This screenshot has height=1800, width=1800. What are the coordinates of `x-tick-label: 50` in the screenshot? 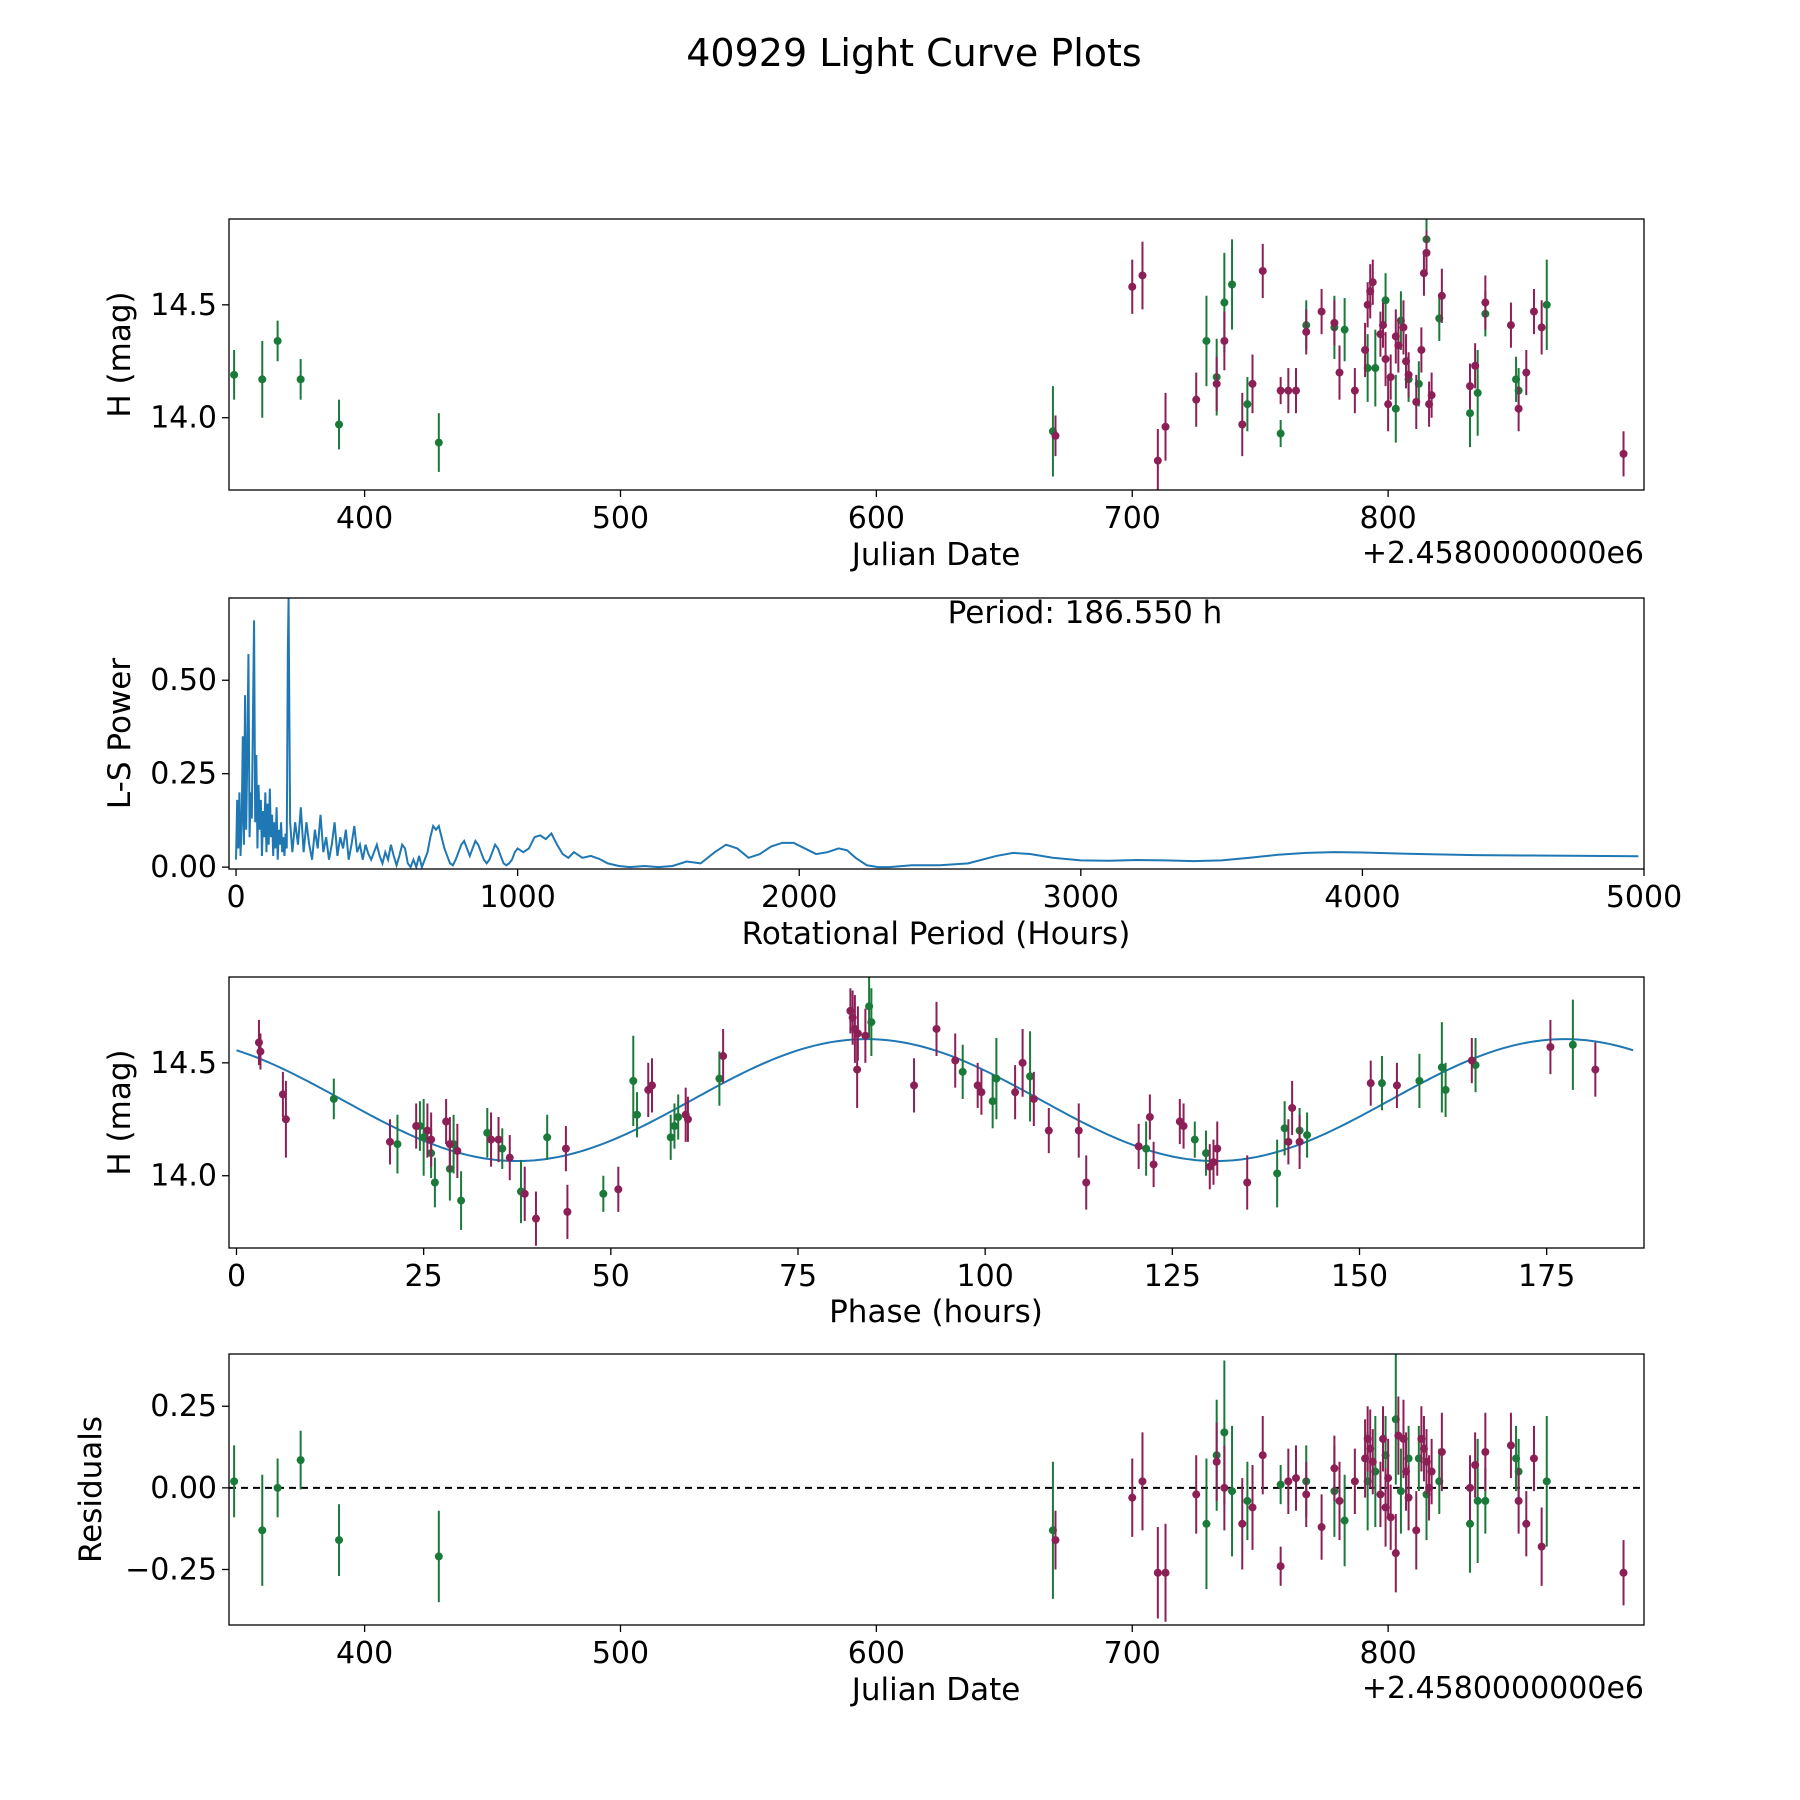 It's located at (611, 1276).